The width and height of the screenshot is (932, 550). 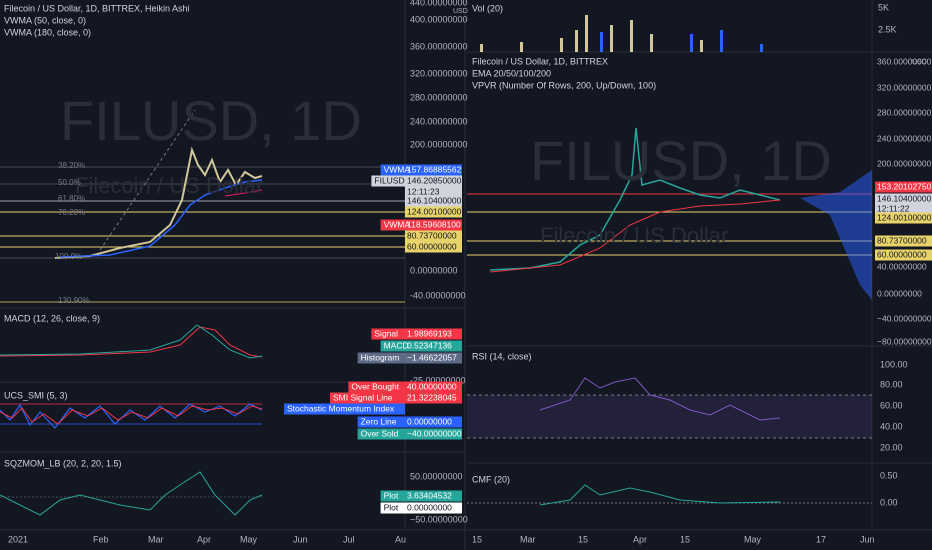 I want to click on badge-value: 21.32238045, so click(x=432, y=397).